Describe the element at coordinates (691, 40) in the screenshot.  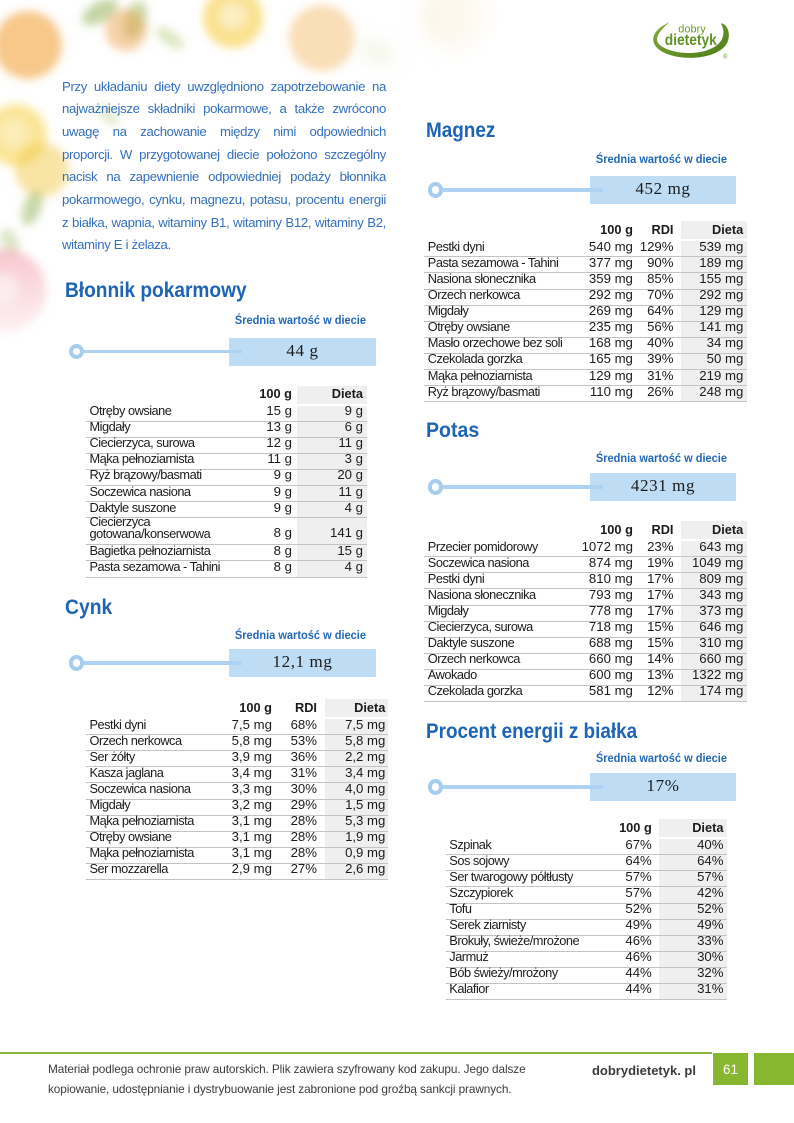
I see `svg-text: dietetyk` at that location.